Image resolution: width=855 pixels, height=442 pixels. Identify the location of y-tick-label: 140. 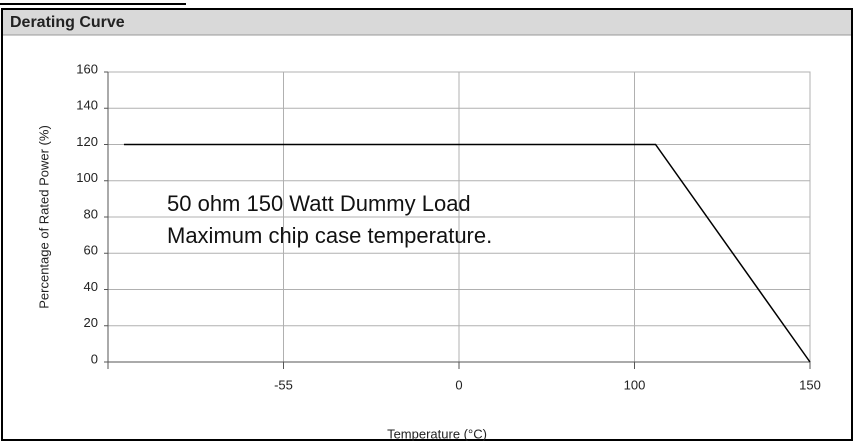
(87, 105).